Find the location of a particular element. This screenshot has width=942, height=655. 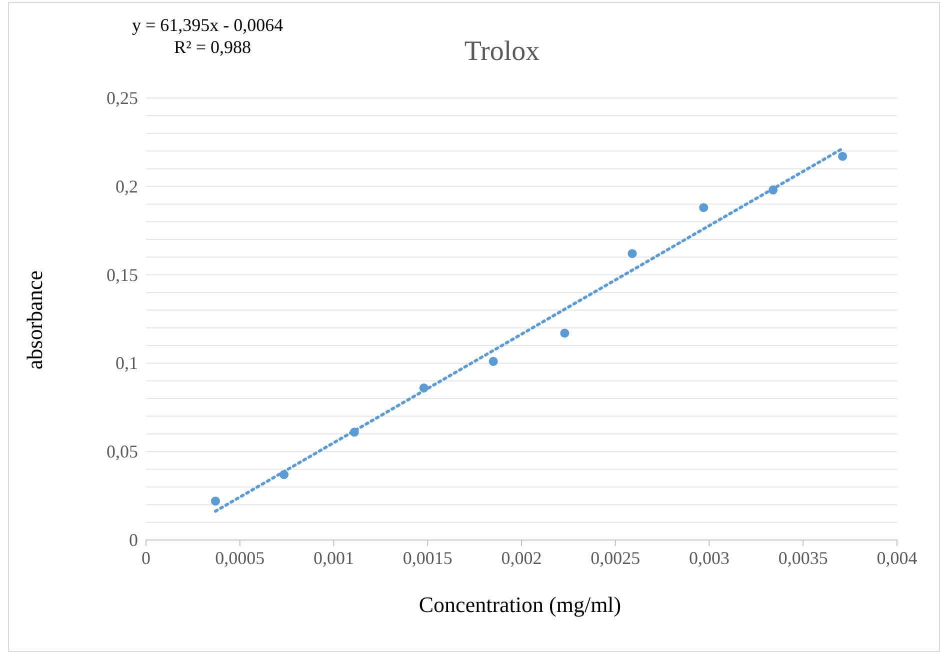

x-tick-label: 0,002 is located at coordinates (521, 558).